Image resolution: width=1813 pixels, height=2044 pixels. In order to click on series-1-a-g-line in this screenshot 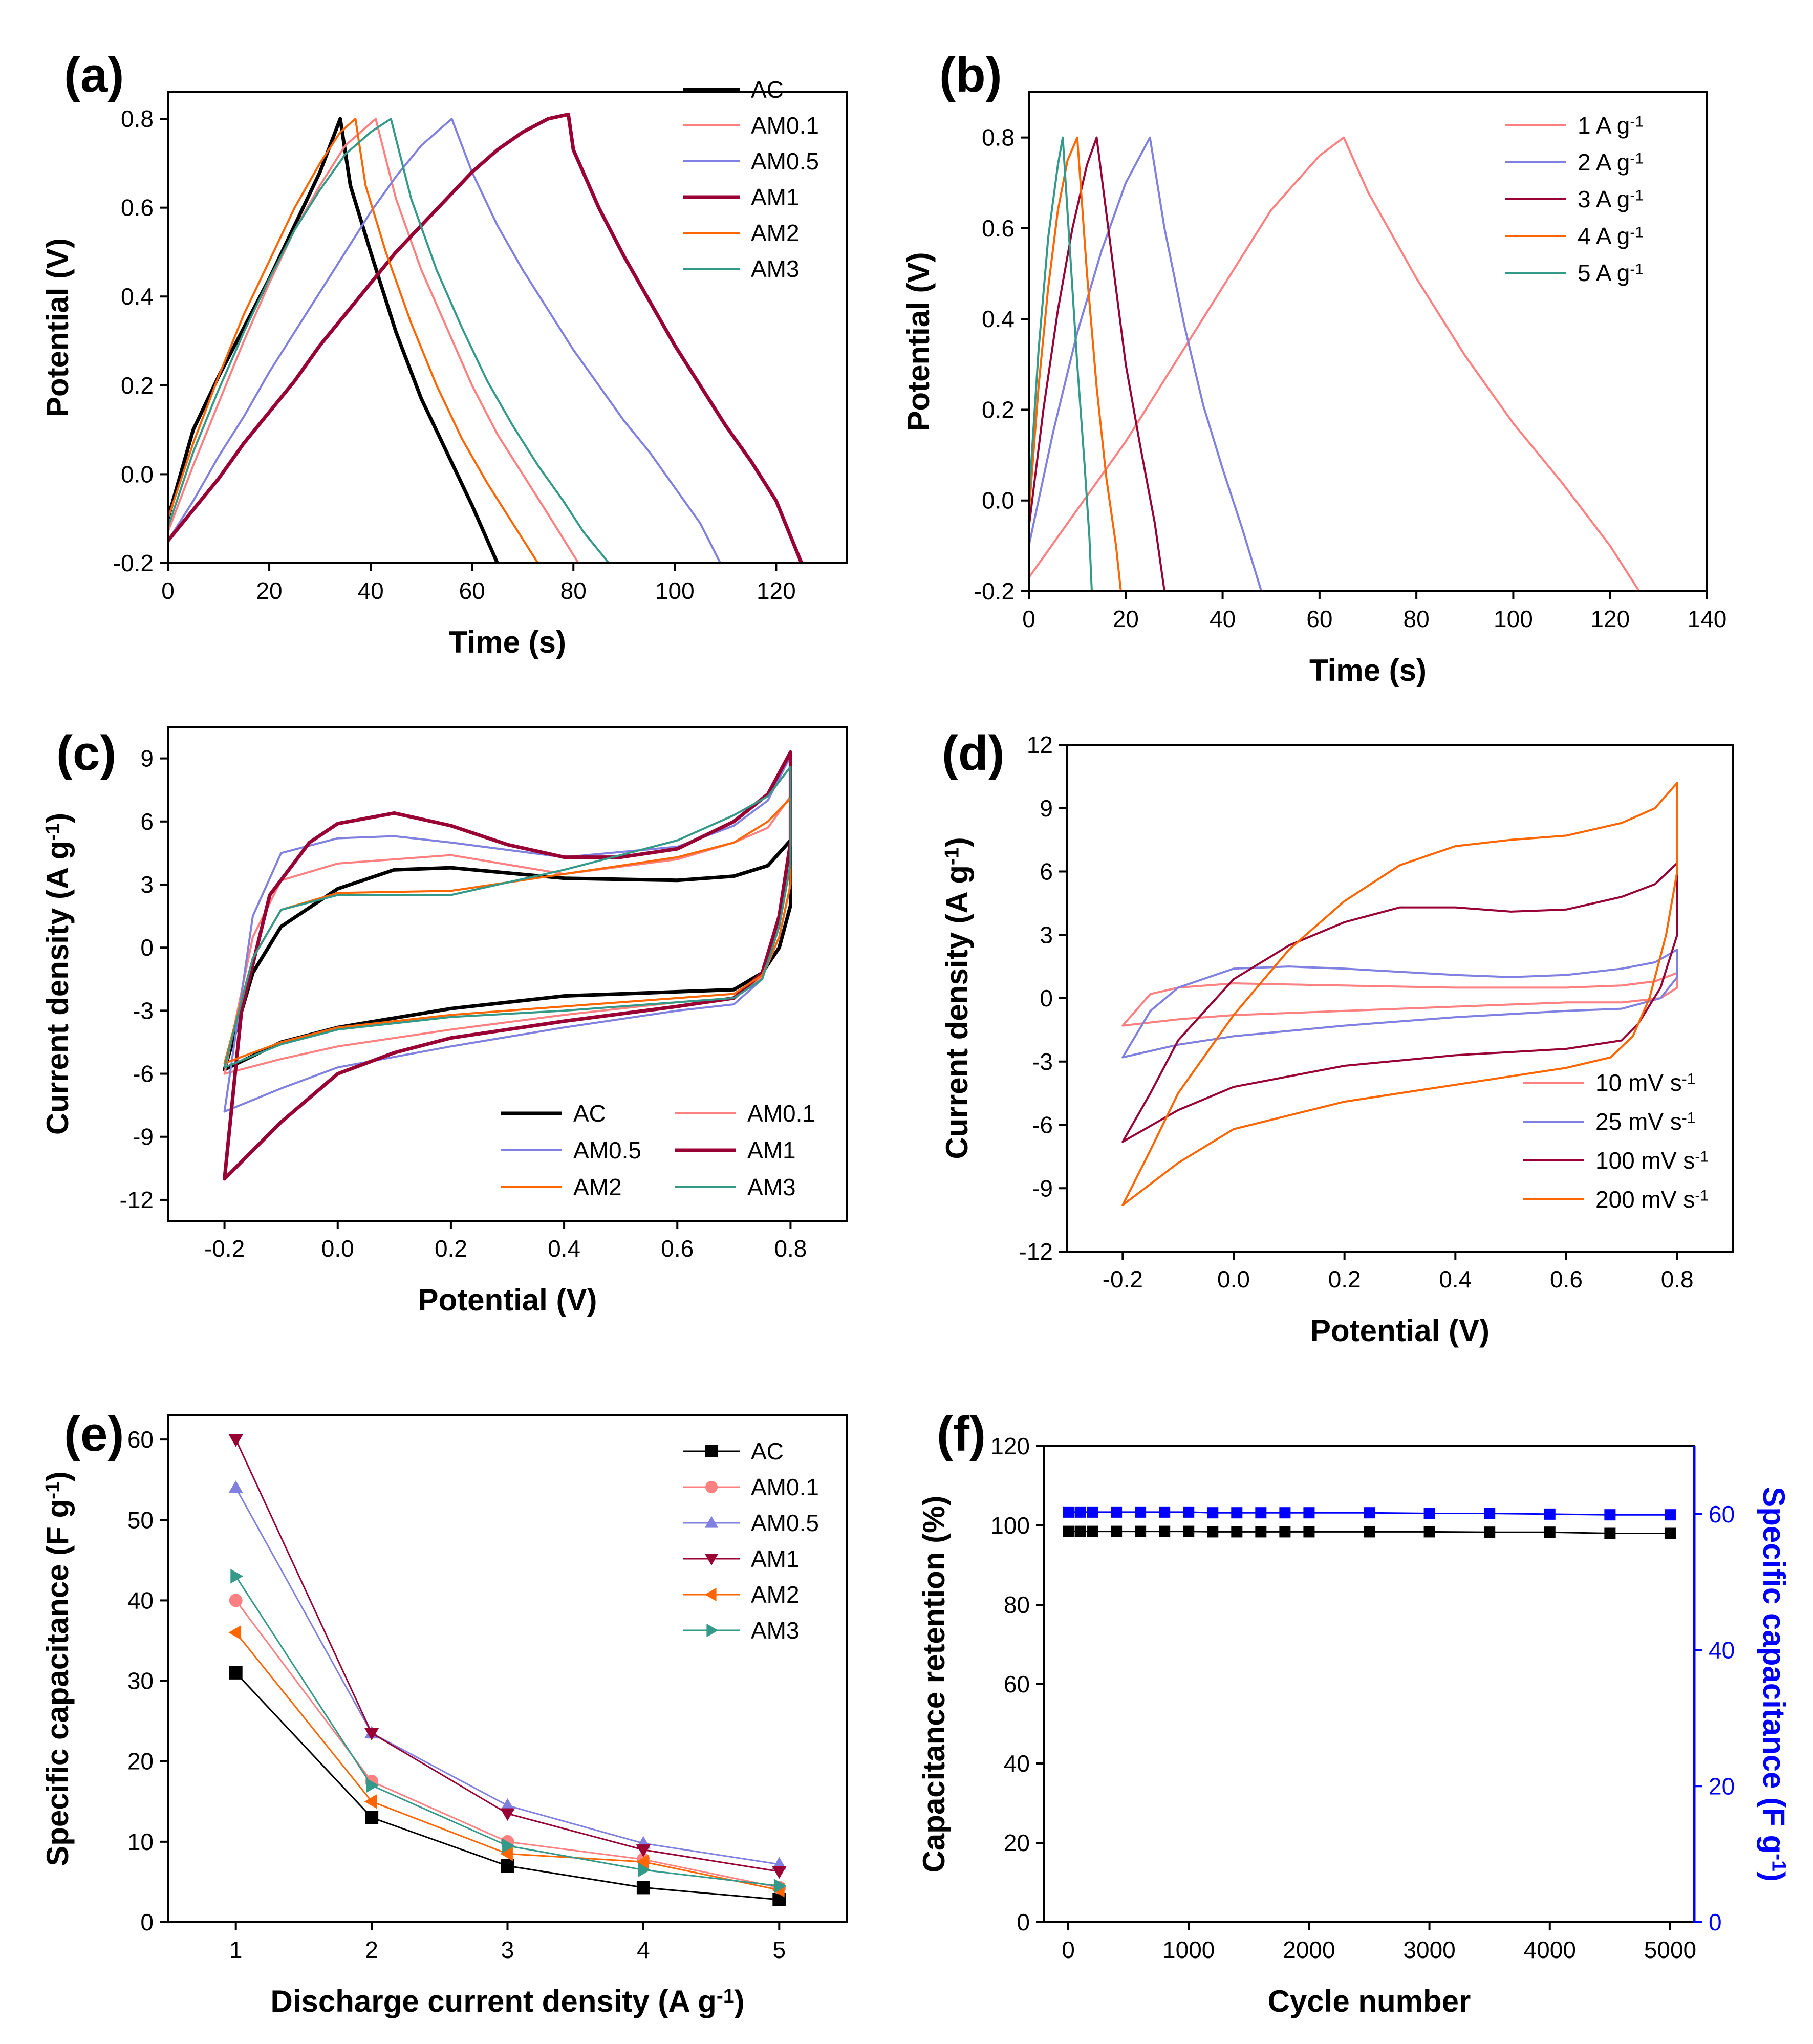, I will do `click(1335, 363)`.